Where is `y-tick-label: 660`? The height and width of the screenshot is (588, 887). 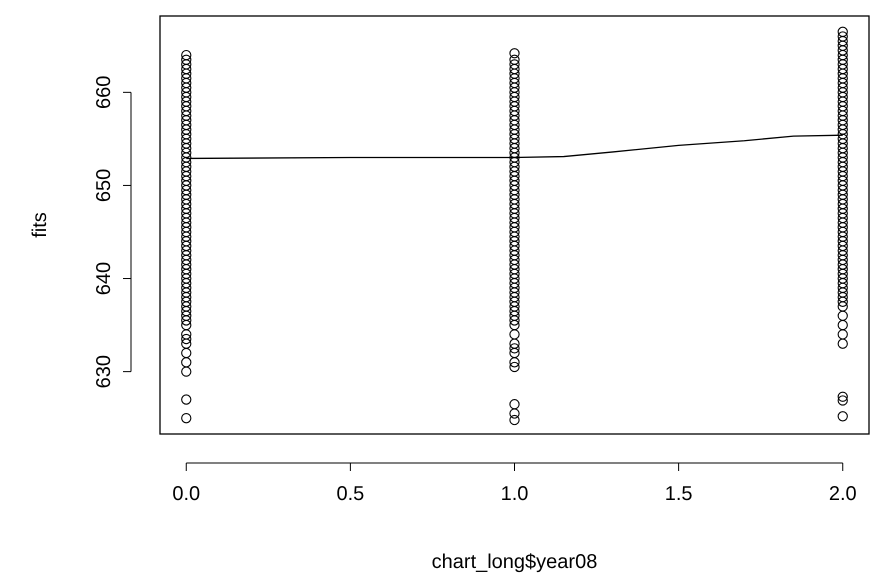
y-tick-label: 660 is located at coordinates (104, 93).